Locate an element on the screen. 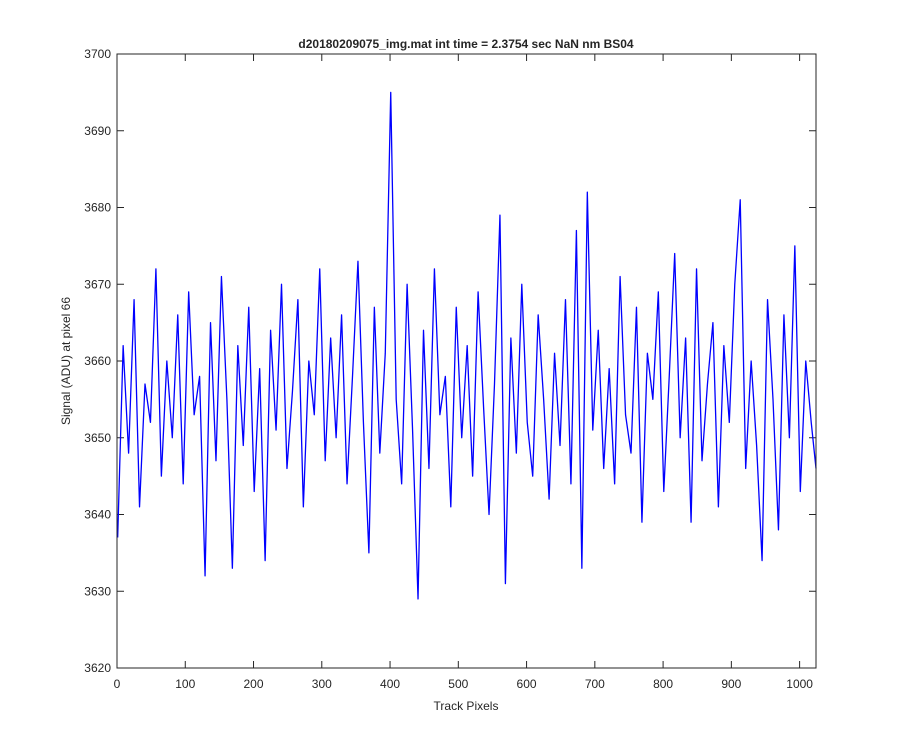 The width and height of the screenshot is (900, 755). x-tick-label: 1000 is located at coordinates (799, 684).